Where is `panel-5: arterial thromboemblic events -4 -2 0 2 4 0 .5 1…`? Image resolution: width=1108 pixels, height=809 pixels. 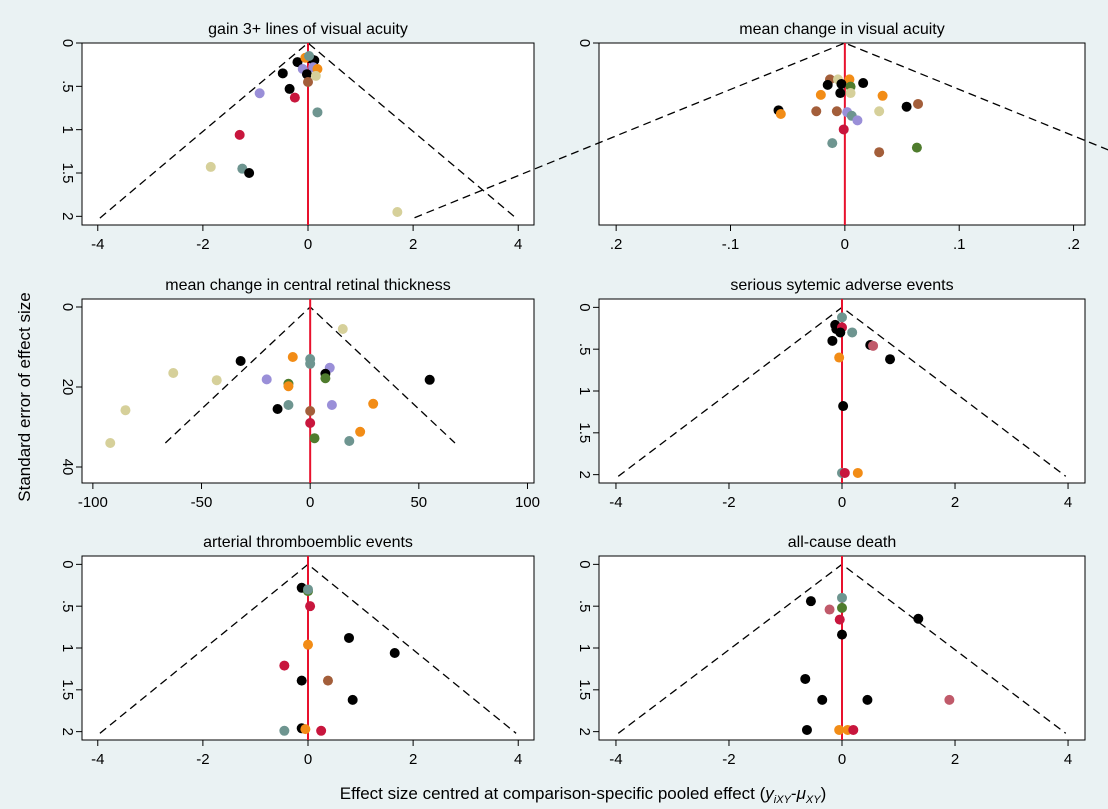
panel-5: arterial thromboemblic events -4 -2 0 2 4 0 .5 1… is located at coordinates (297, 651).